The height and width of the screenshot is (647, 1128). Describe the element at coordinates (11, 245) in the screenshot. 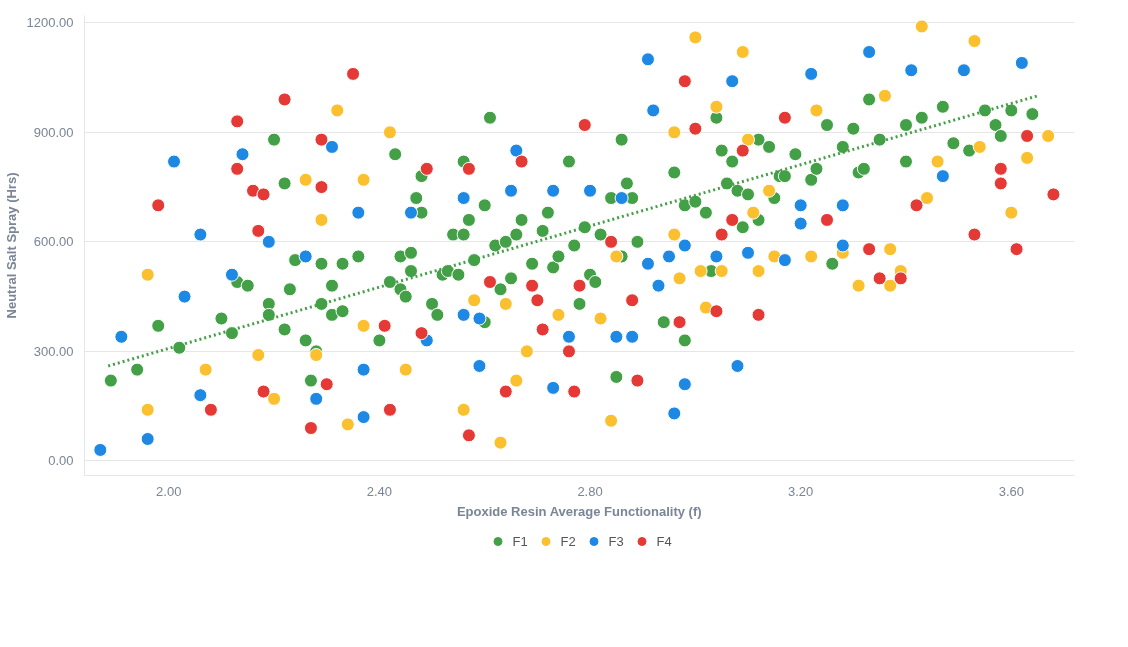

I see `y-axis-title: Neutral Salt Spray (Hrs)` at that location.